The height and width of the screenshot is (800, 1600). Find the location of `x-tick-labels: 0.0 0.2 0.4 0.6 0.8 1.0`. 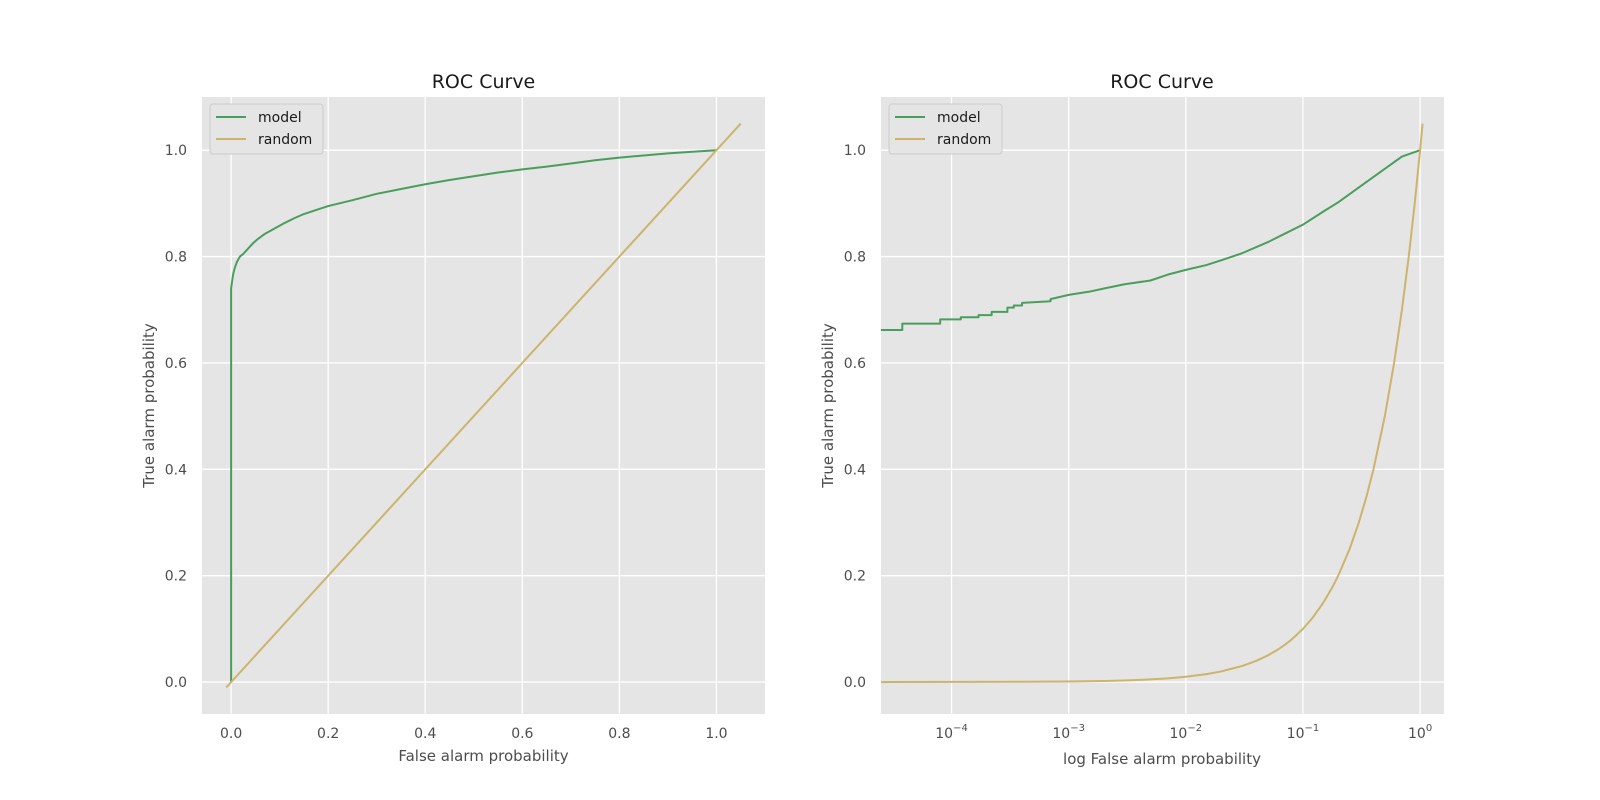

x-tick-labels: 0.0 0.2 0.4 0.6 0.8 1.0 is located at coordinates (474, 734).